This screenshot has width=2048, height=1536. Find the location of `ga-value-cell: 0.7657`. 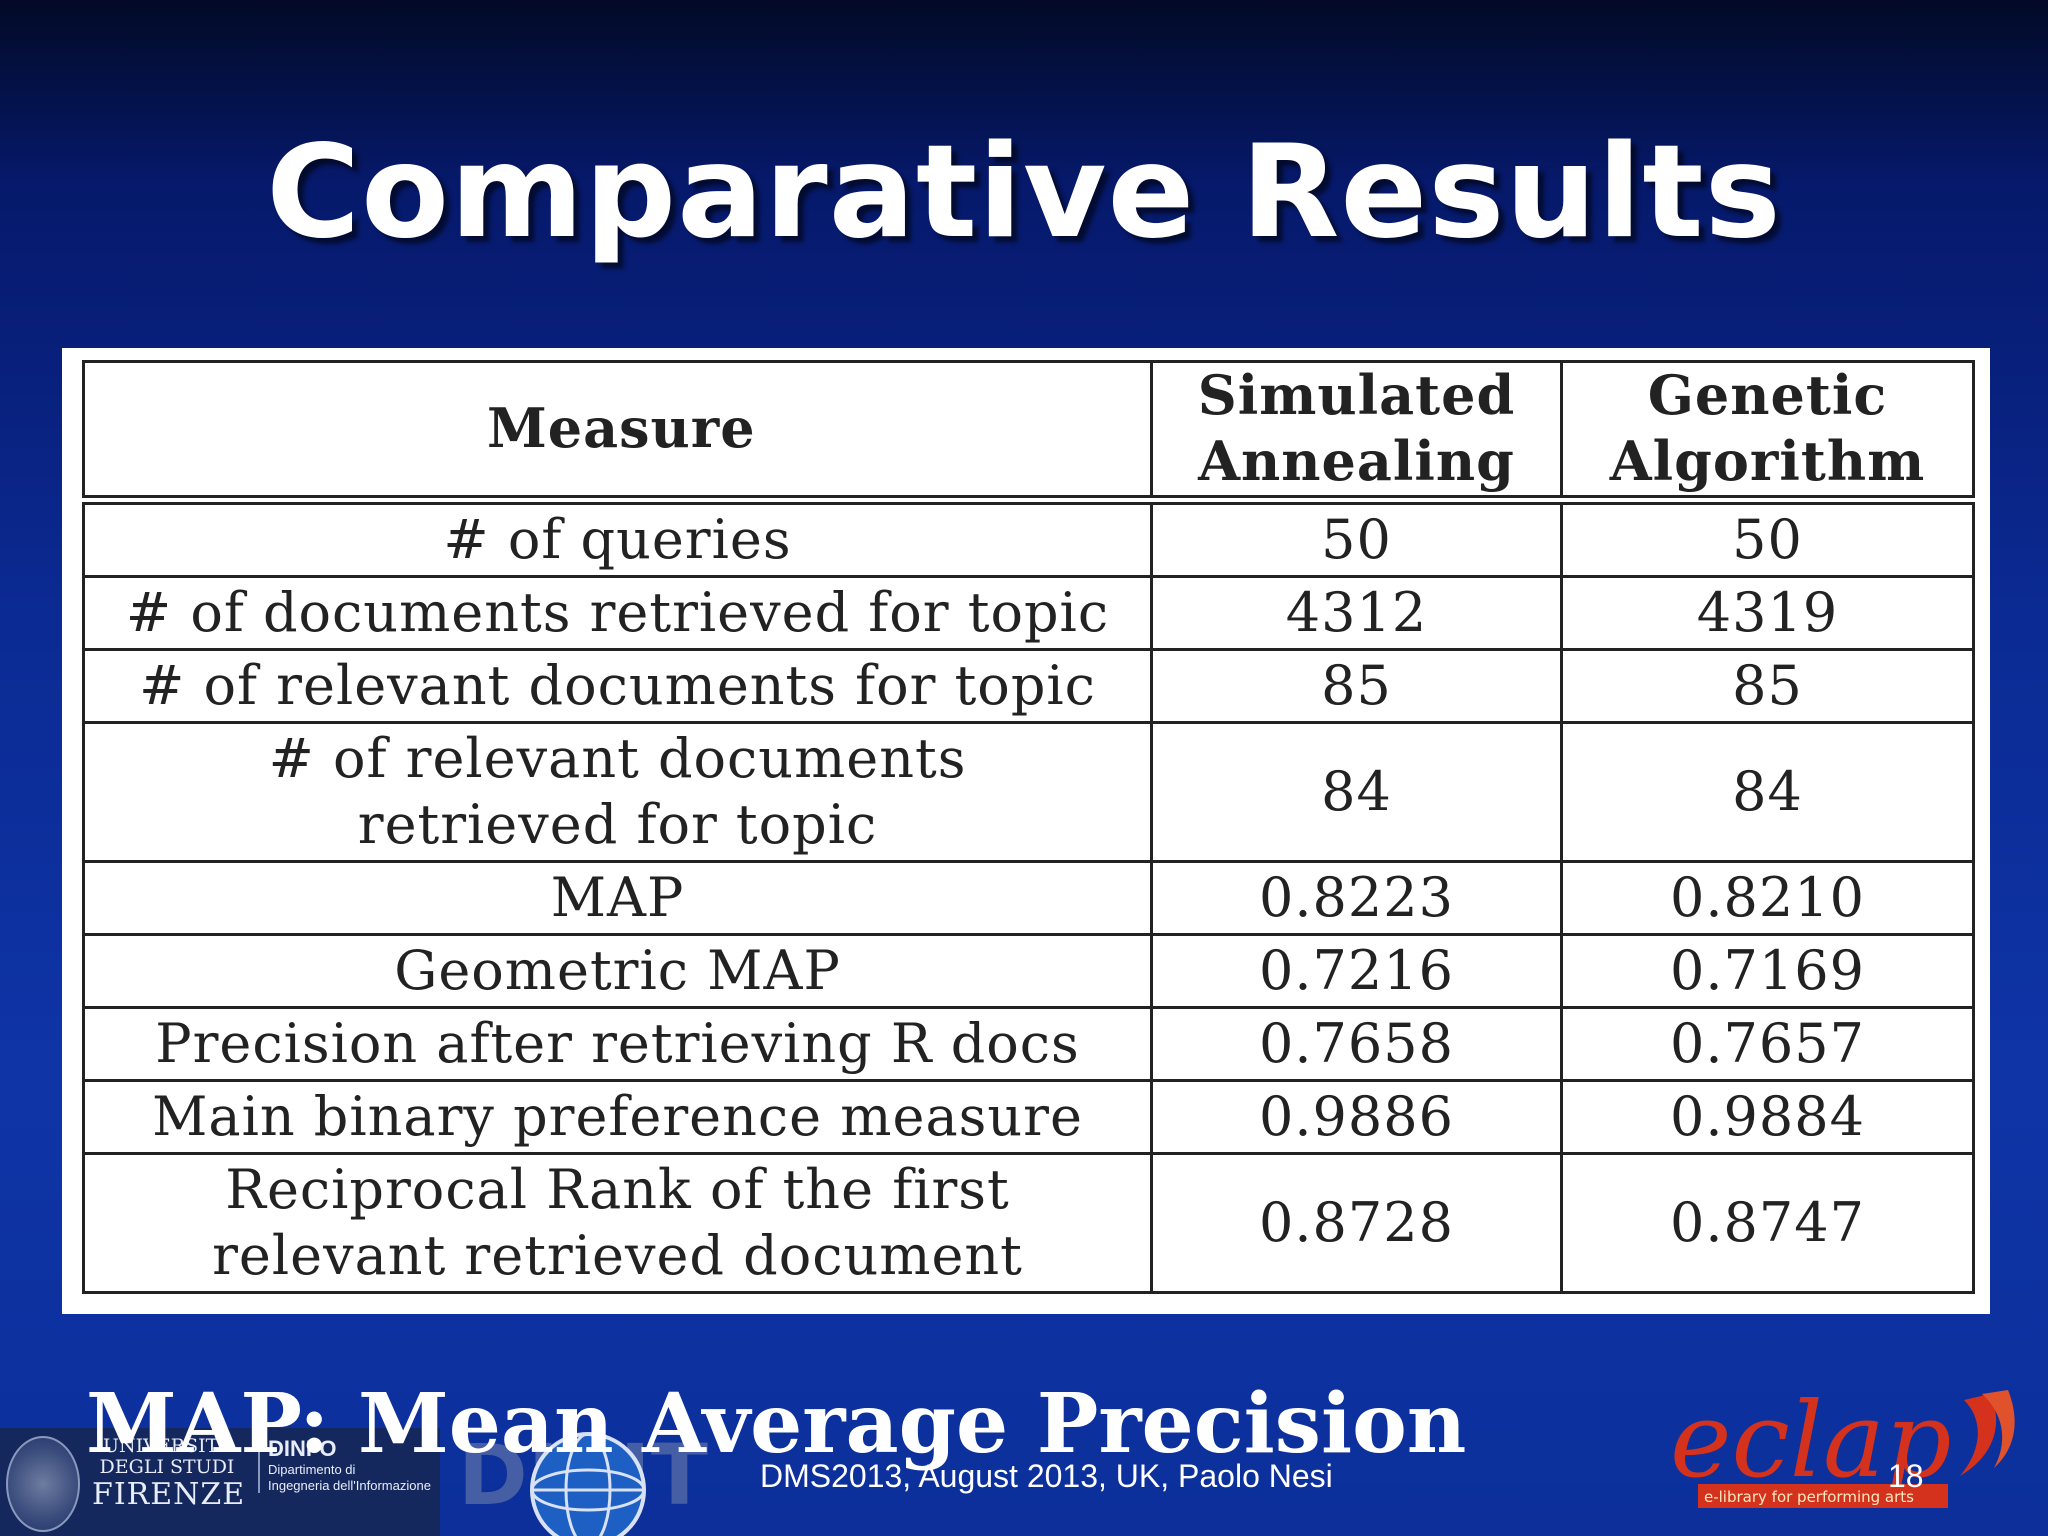

ga-value-cell: 0.7657 is located at coordinates (1767, 1044).